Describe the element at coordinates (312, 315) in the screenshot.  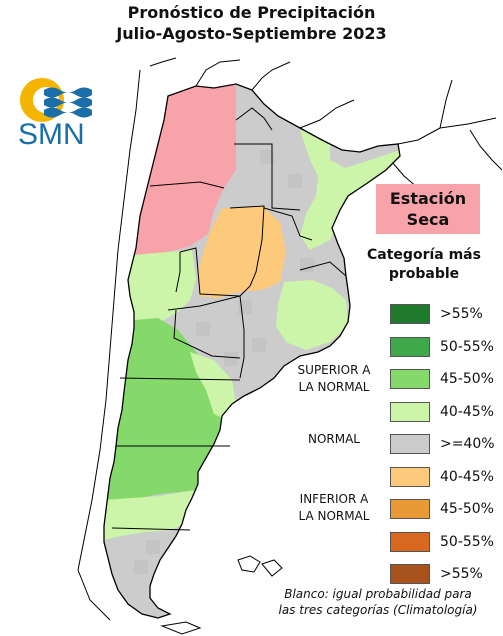
I see `region-above-normal-bsas` at that location.